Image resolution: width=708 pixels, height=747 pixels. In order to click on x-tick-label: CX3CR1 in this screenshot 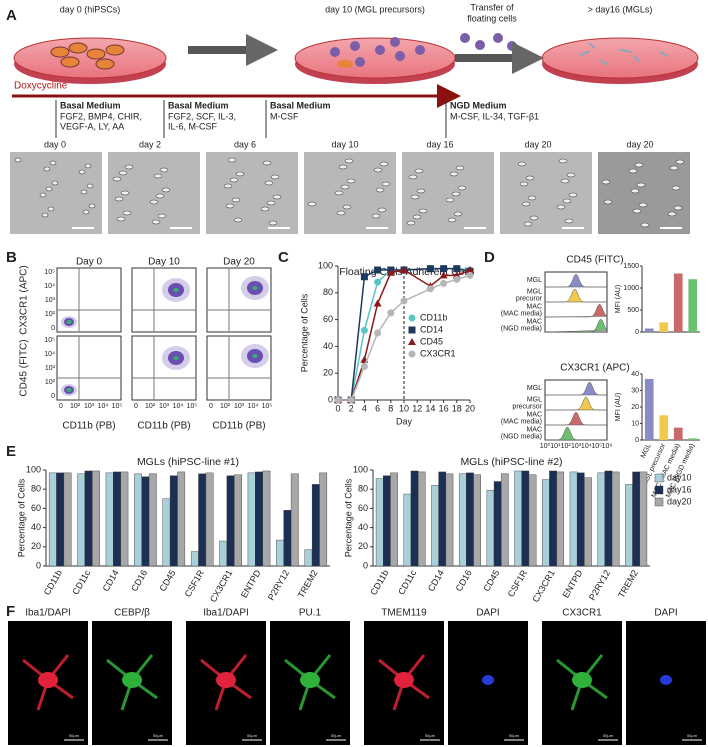, I will do `click(221, 586)`.